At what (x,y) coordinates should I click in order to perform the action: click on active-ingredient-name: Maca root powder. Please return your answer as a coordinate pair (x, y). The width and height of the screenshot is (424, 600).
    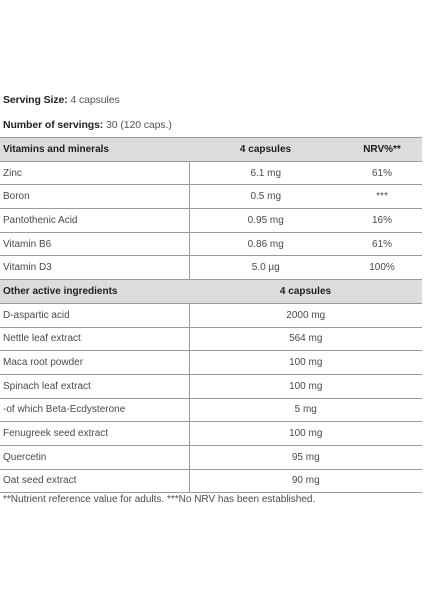
    Looking at the image, I should click on (94, 362).